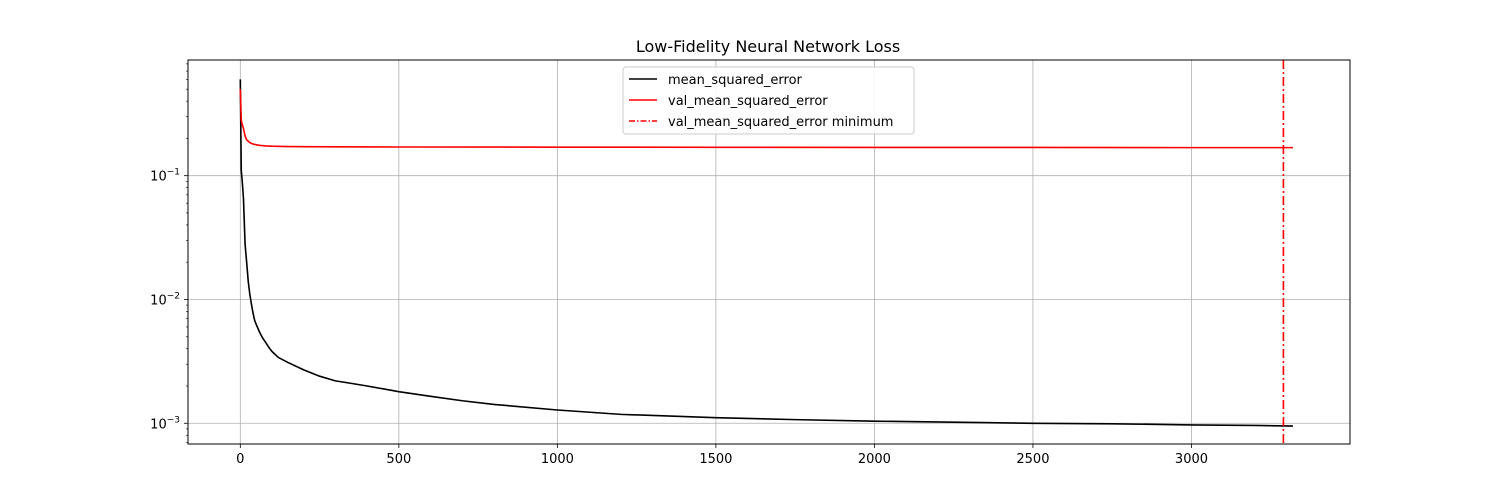 The width and height of the screenshot is (1500, 500). I want to click on x-tick-label: 2500, so click(1032, 459).